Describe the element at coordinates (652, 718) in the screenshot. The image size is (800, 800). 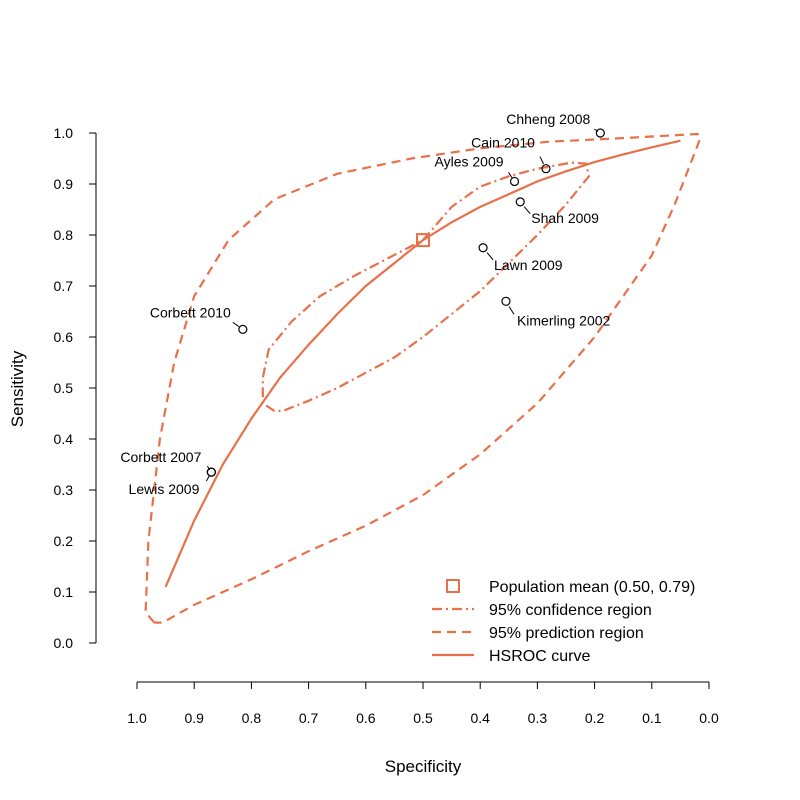
I see `x-tick-label: 0.1` at that location.